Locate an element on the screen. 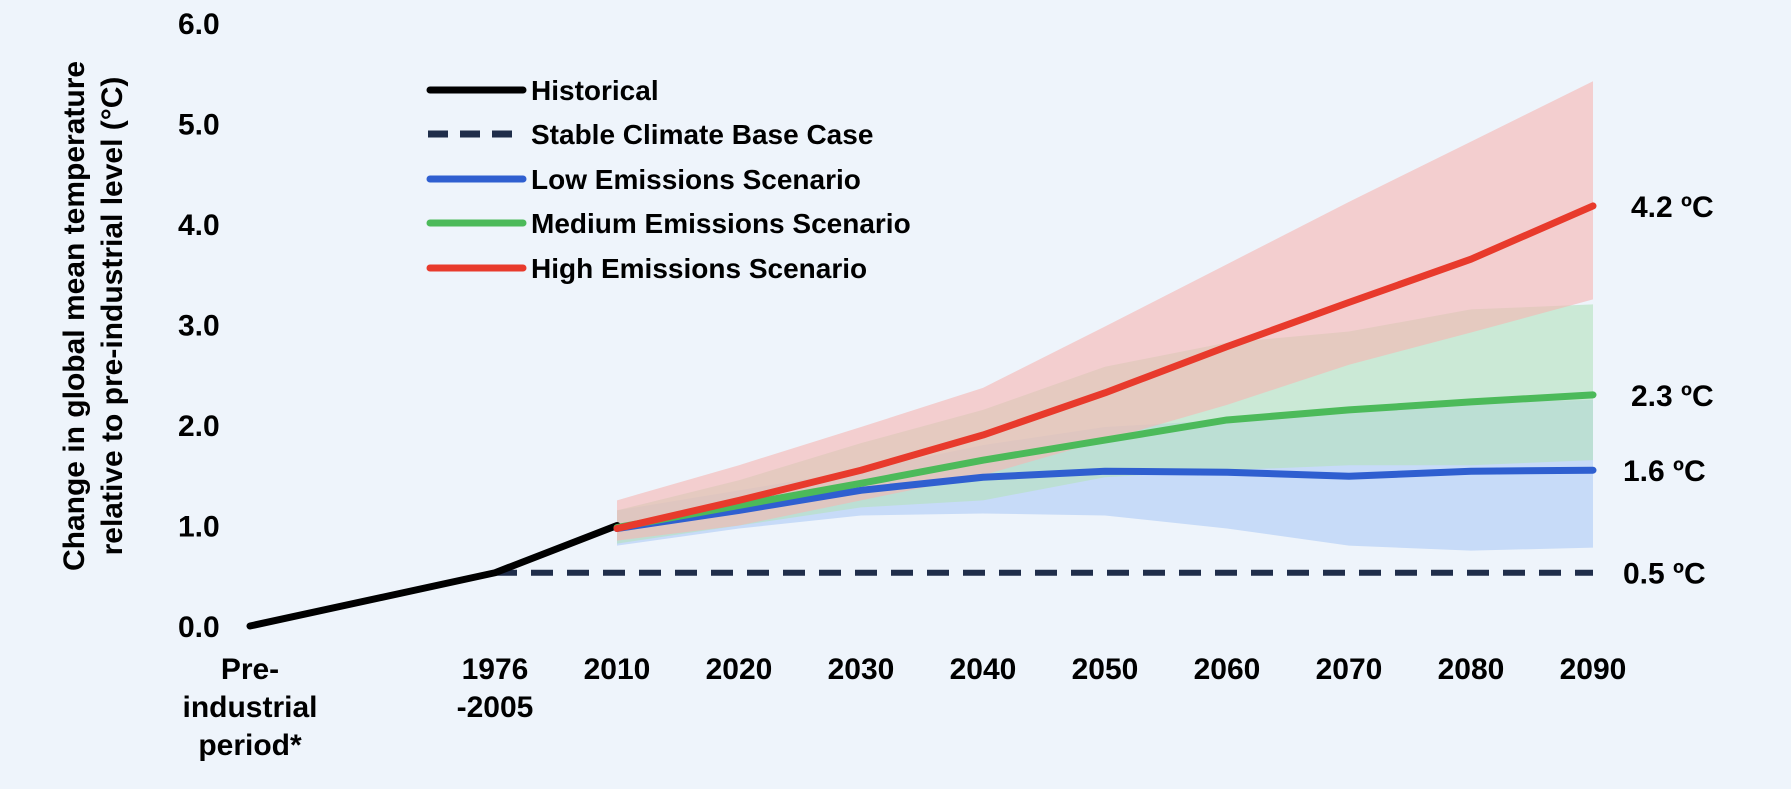  line-medium-emissions-scenario is located at coordinates (1105, 461).